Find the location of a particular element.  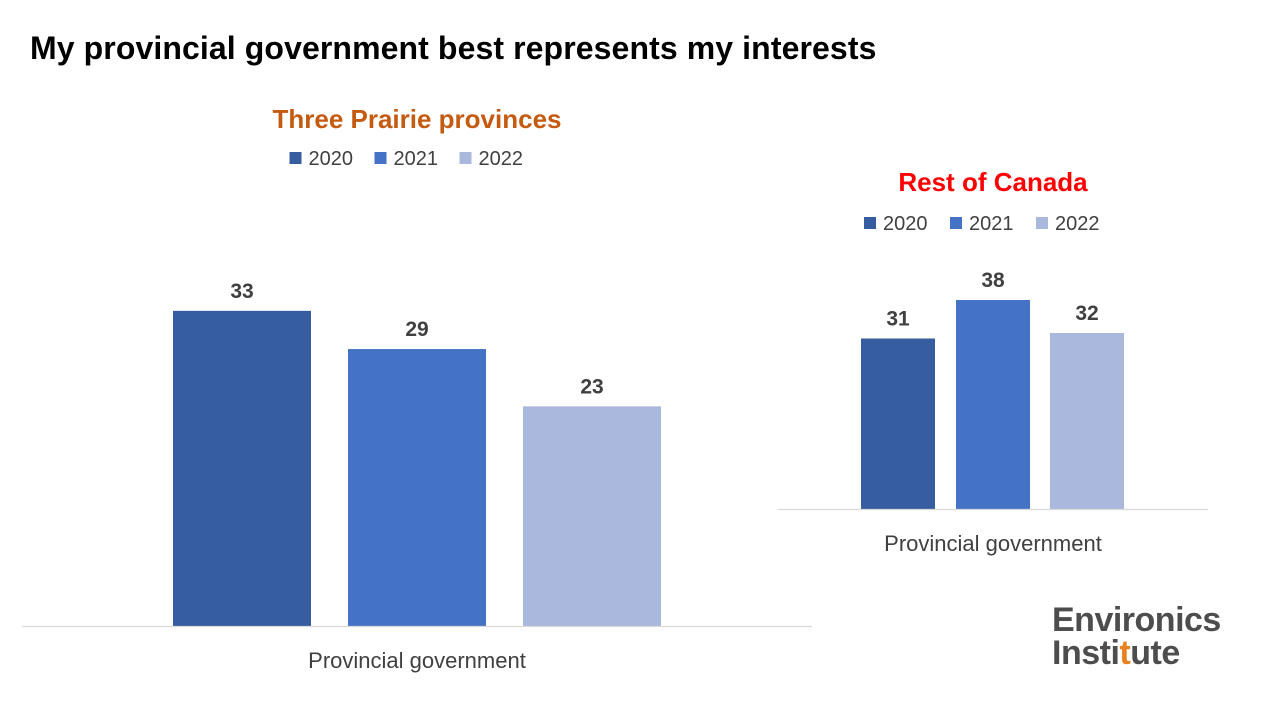

prairie-chart-title: Three Prairie provinces is located at coordinates (416, 119).